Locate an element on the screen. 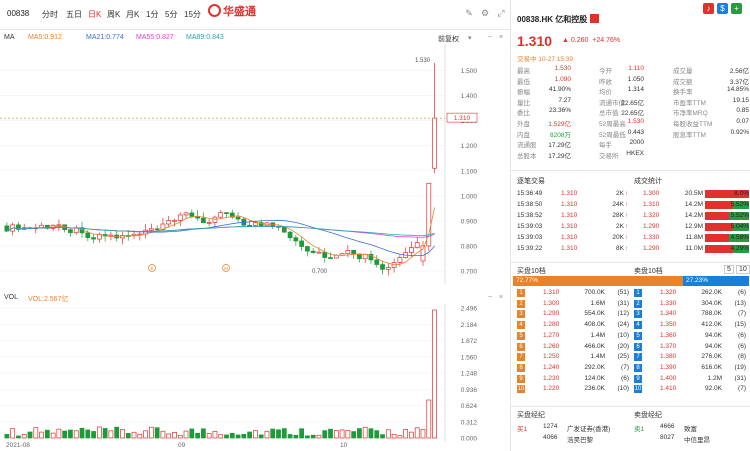  stat-label: 每股收益TTM is located at coordinates (693, 124).